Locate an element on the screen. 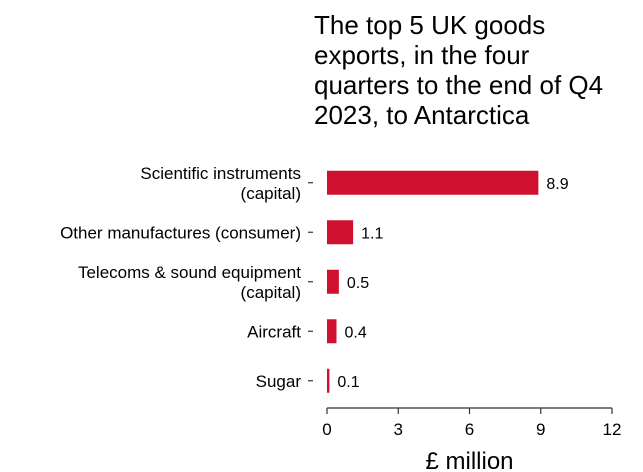 The height and width of the screenshot is (472, 643). x-tick-label: 9 is located at coordinates (540, 429).